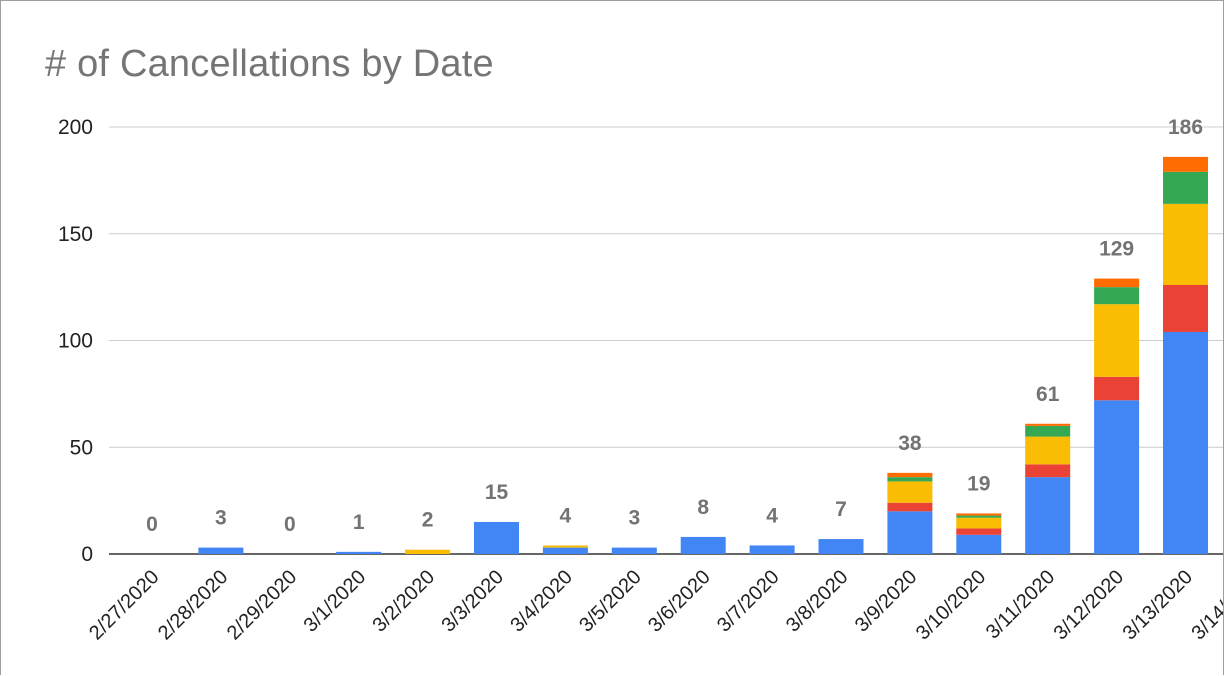 The height and width of the screenshot is (676, 1224). Describe the element at coordinates (1116, 249) in the screenshot. I see `data-label: 129` at that location.